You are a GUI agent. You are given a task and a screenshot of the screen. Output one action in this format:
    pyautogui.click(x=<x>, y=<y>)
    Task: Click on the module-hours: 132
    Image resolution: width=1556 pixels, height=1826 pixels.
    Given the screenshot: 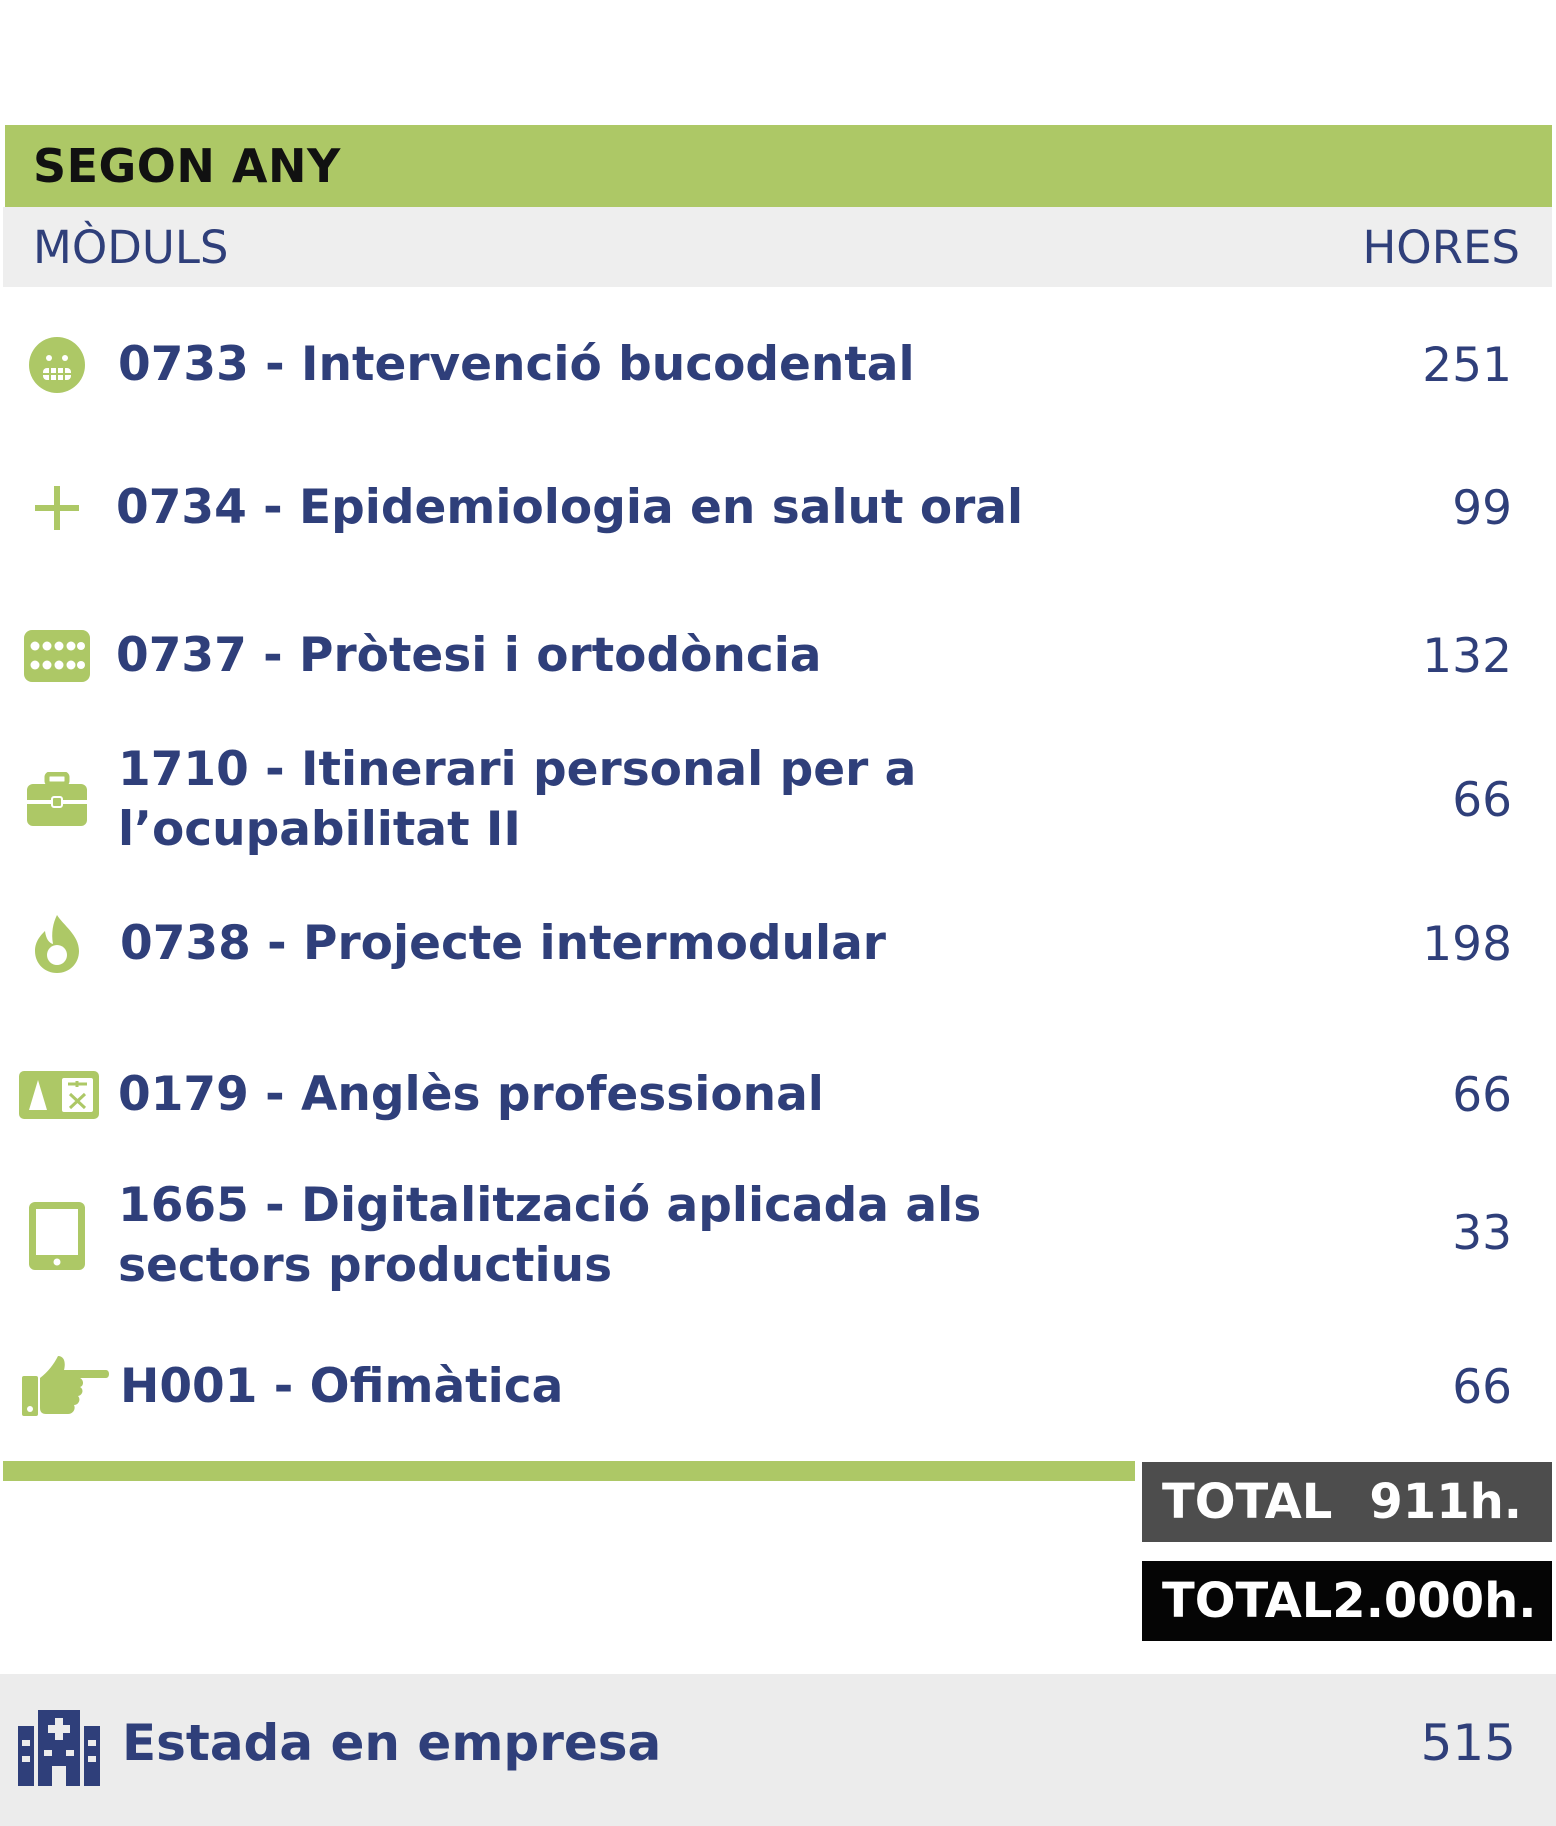 What is the action you would take?
    pyautogui.click(x=1467, y=656)
    